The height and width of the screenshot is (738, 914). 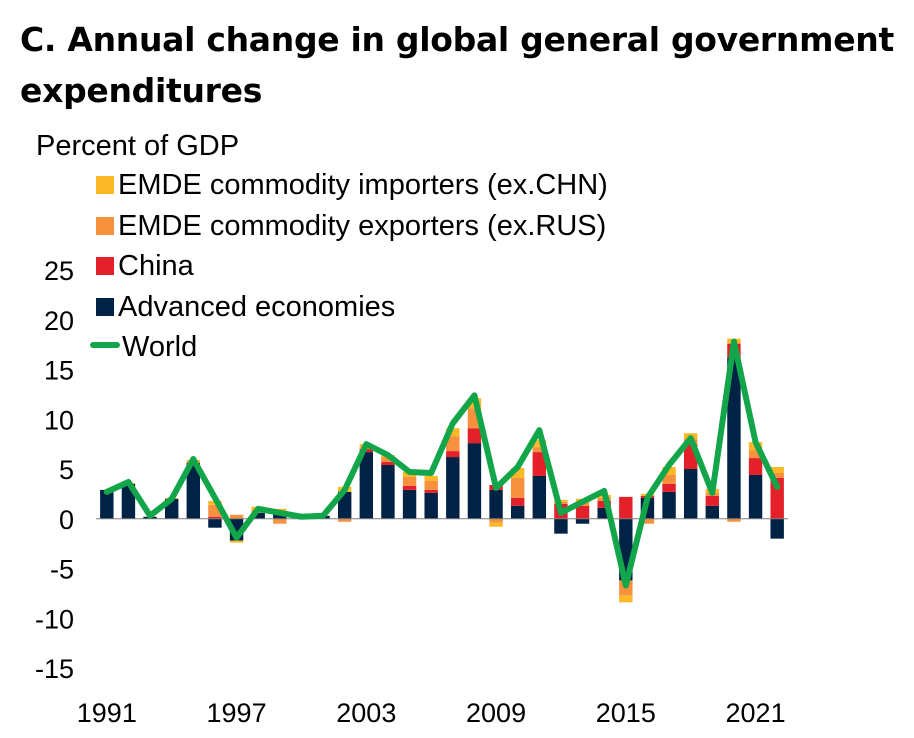 What do you see at coordinates (156, 266) in the screenshot?
I see `legend-label-china: China` at bounding box center [156, 266].